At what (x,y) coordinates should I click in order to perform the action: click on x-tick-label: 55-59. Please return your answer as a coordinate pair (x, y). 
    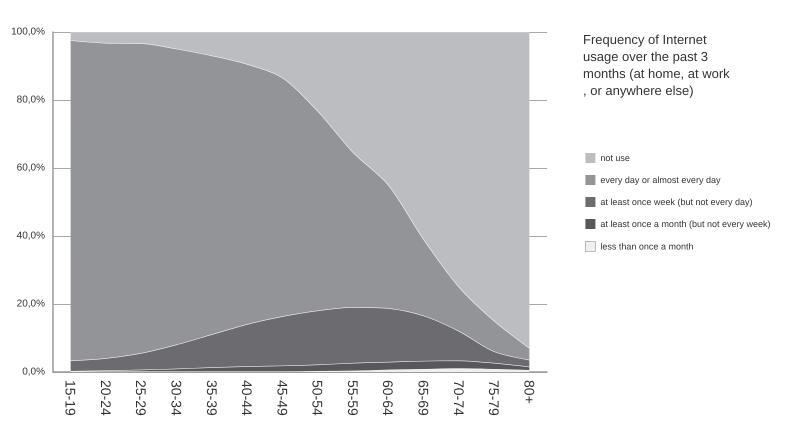
    Looking at the image, I should click on (352, 398).